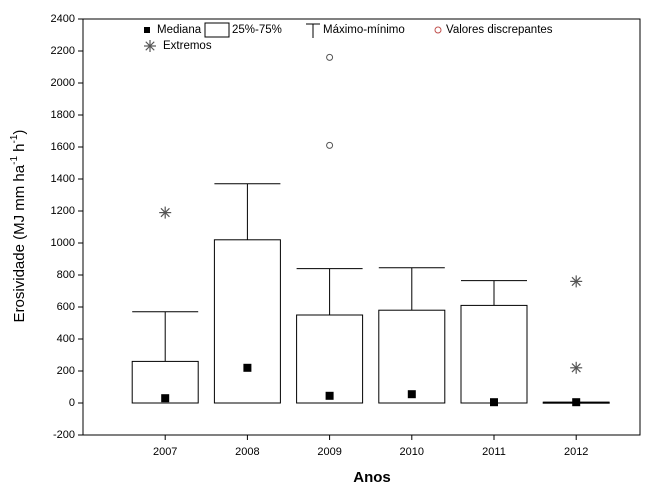  Describe the element at coordinates (19, 132) in the screenshot. I see `y-axis-label-part: )` at that location.